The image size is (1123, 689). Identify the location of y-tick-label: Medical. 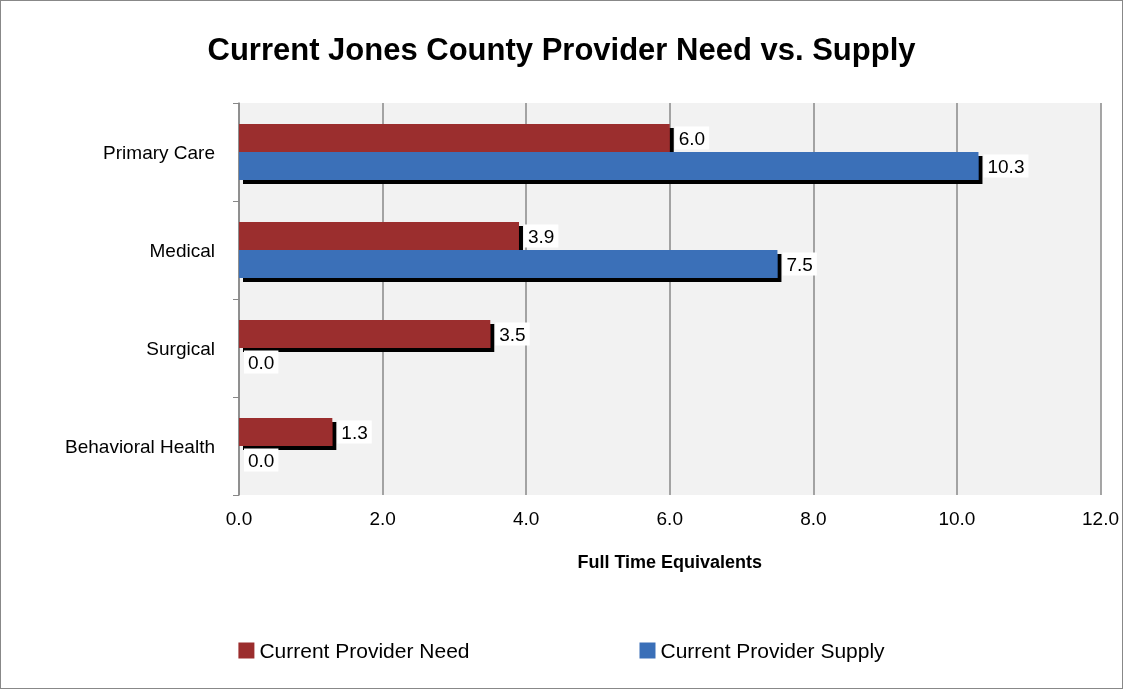
(182, 250).